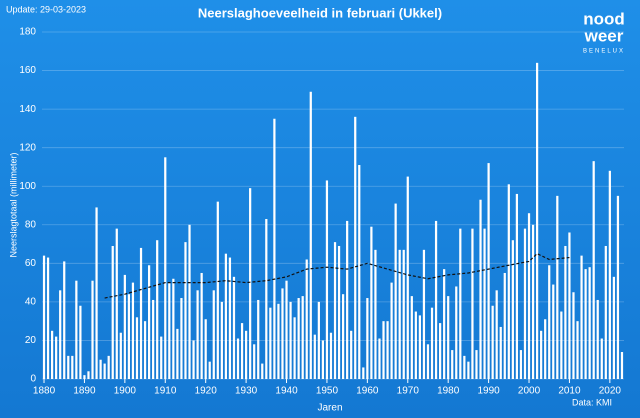 The width and height of the screenshot is (640, 418). Describe the element at coordinates (27, 186) in the screenshot. I see `y-tick-label: 100` at that location.